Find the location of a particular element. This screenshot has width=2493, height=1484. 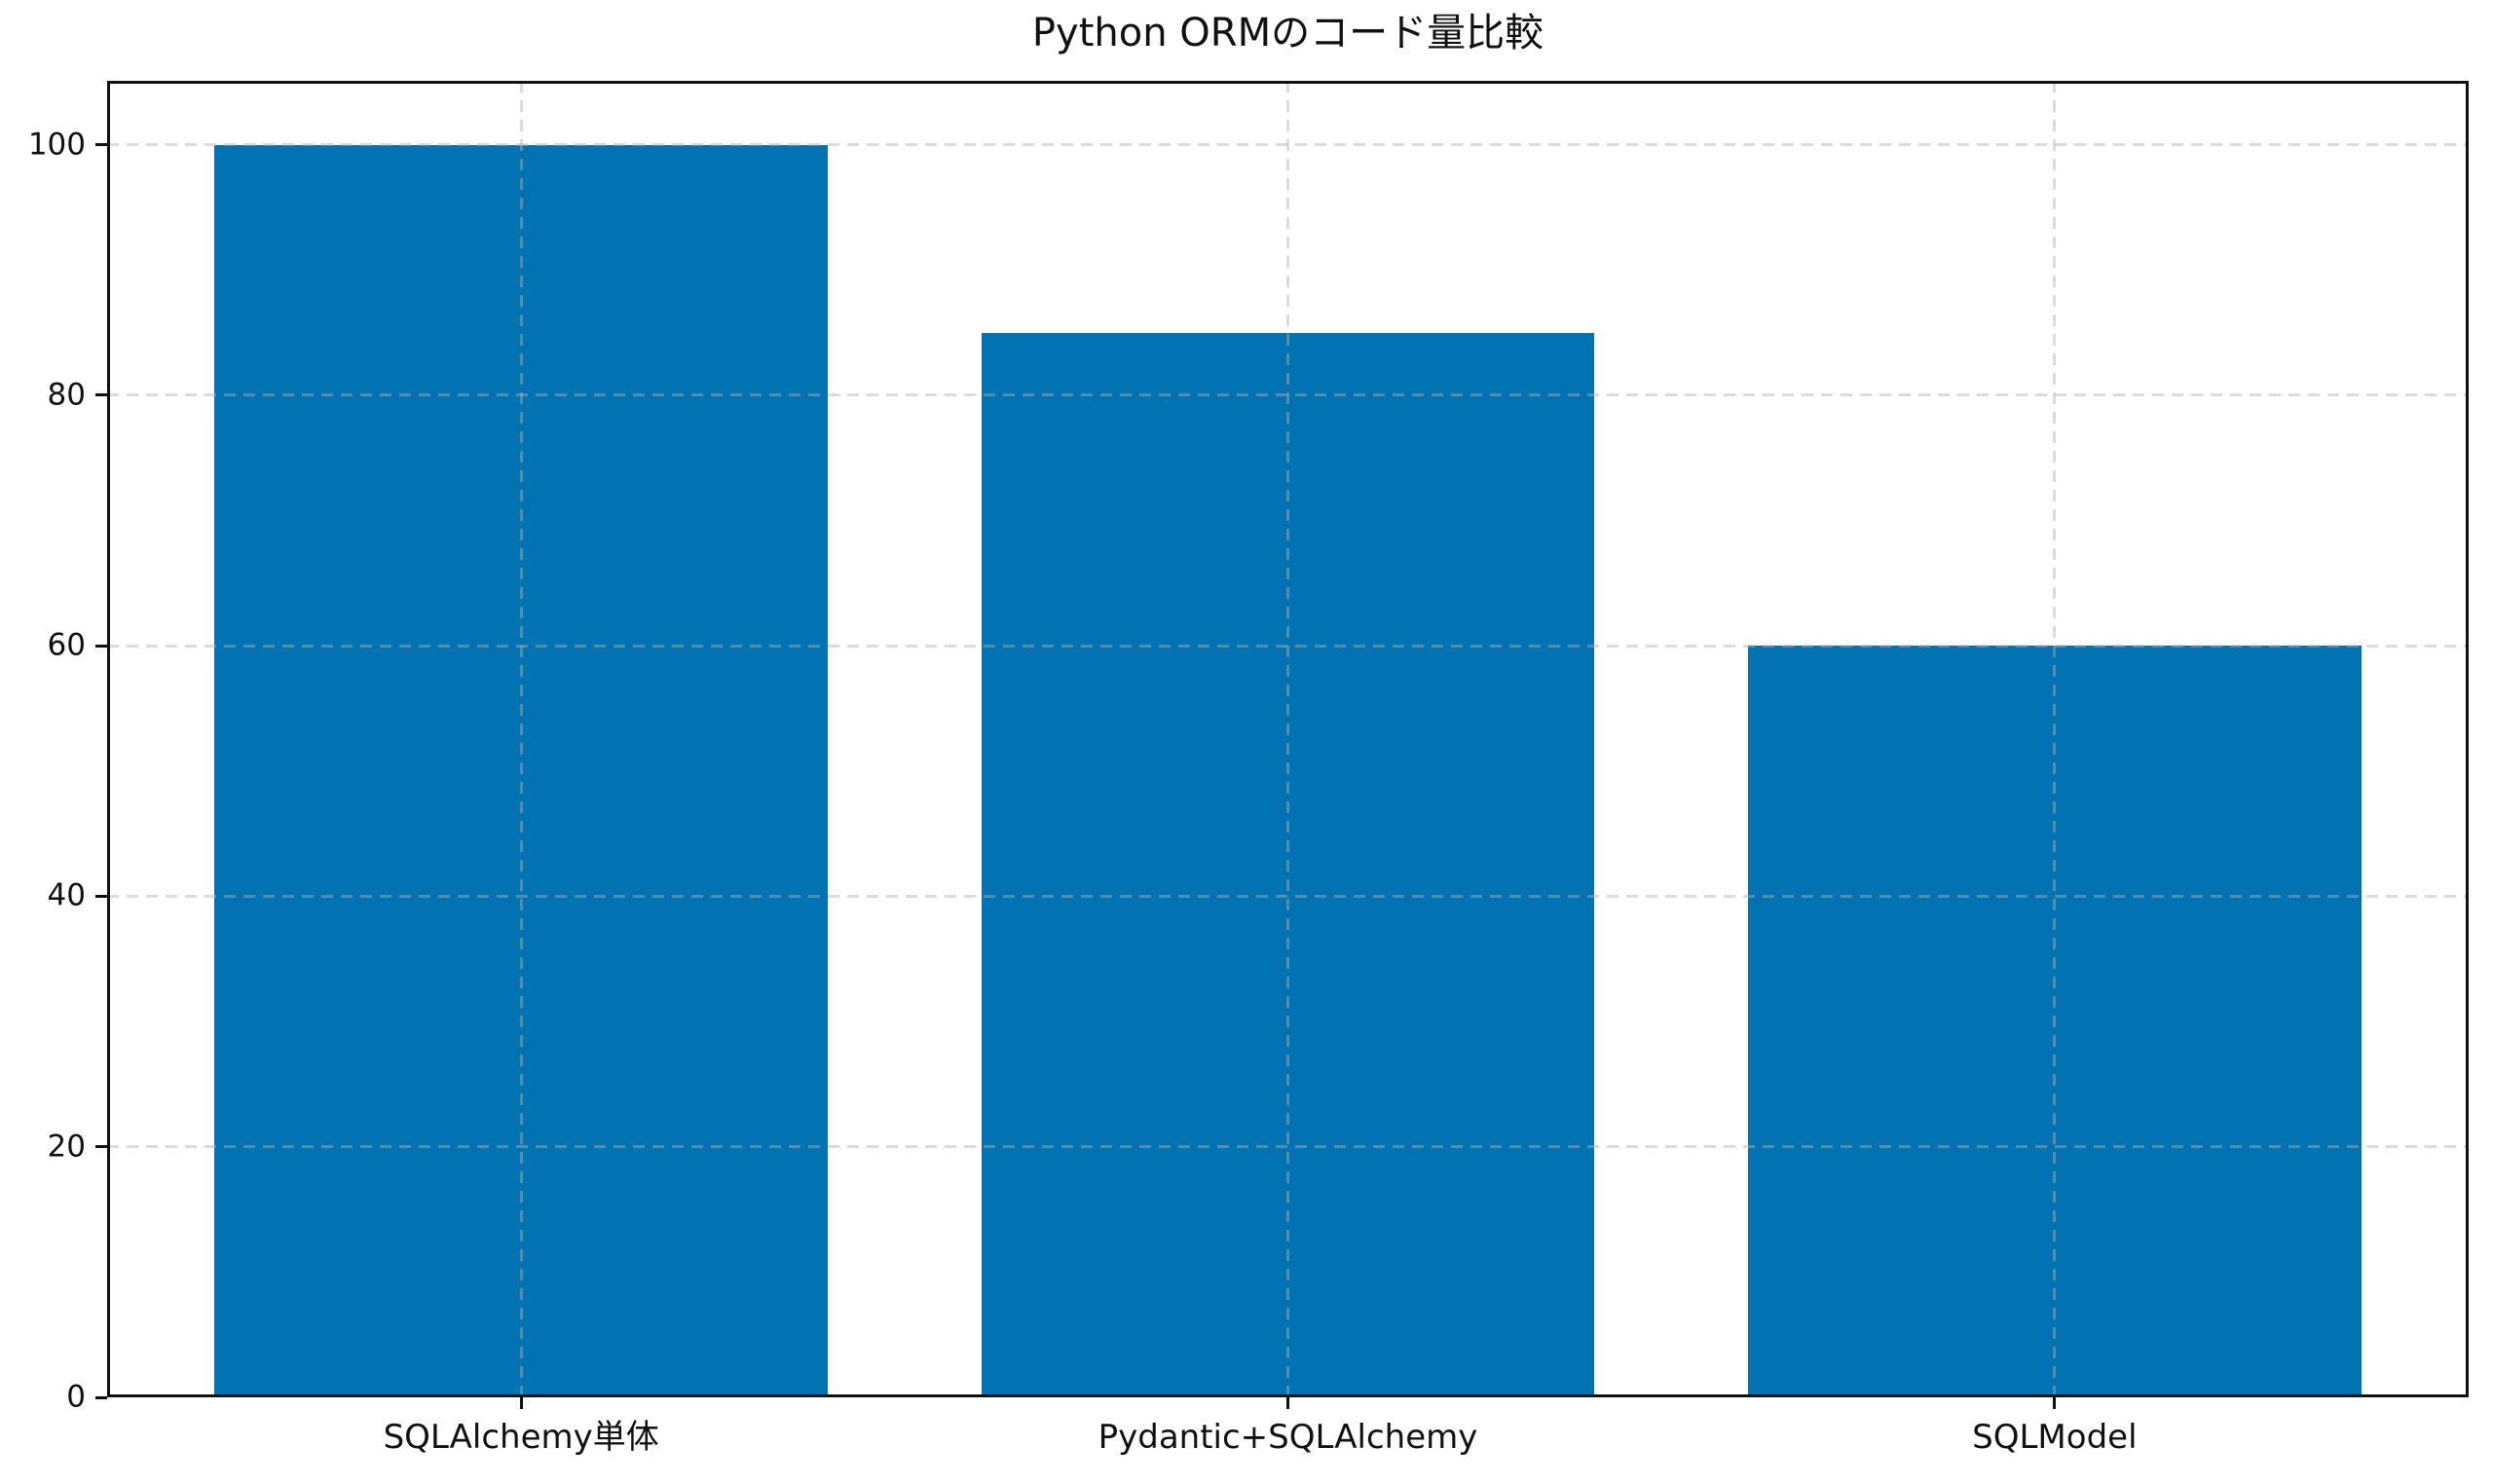

y-tick-label-60: 60 is located at coordinates (67, 645).